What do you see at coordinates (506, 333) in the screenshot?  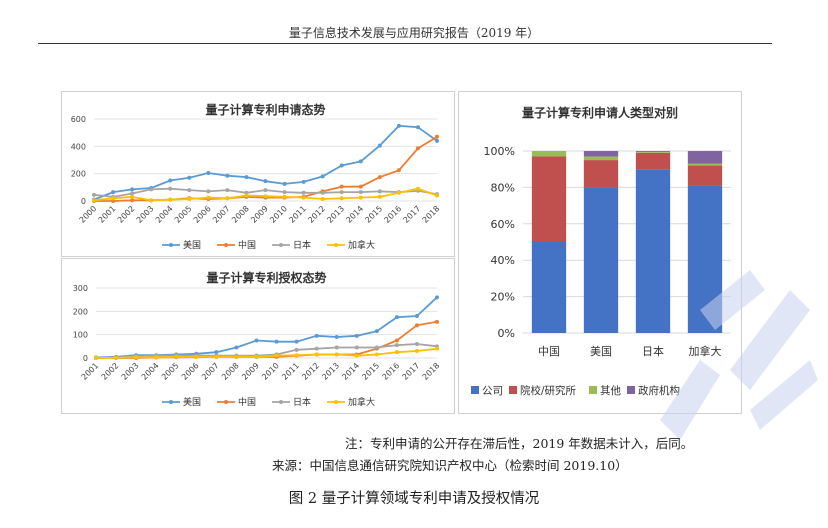 I see `y-tick-label: 0%` at bounding box center [506, 333].